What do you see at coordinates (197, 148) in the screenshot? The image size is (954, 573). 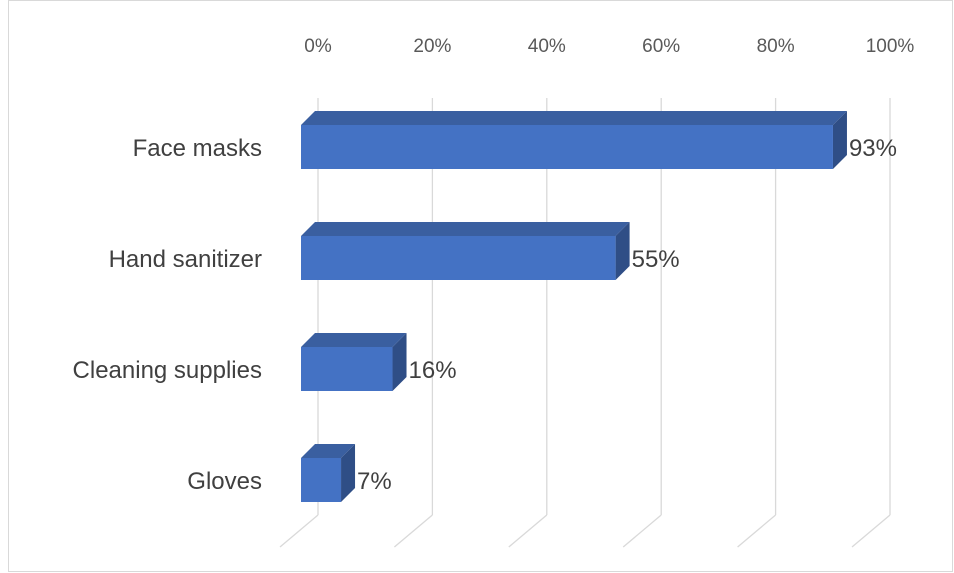 I see `category-label: Face masks` at bounding box center [197, 148].